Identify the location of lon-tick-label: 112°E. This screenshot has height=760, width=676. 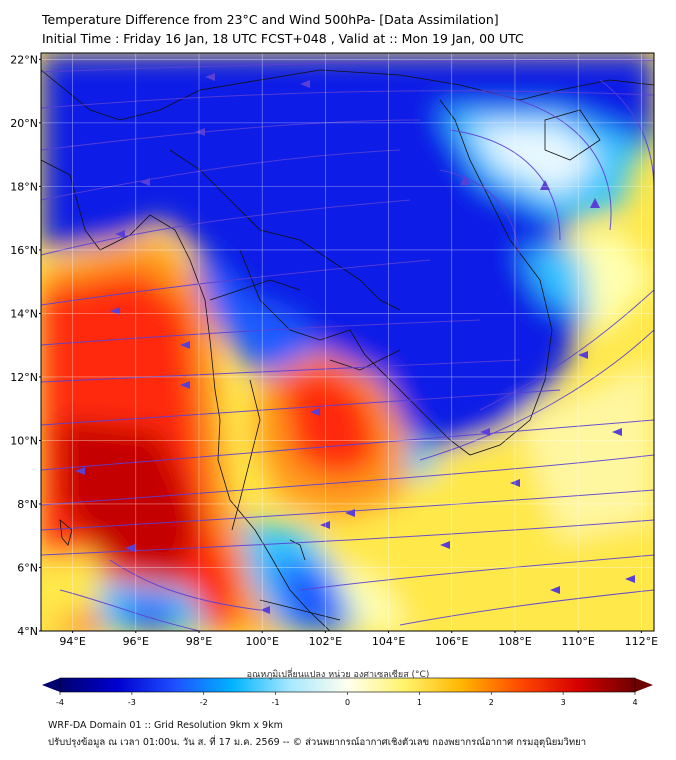
(641, 641).